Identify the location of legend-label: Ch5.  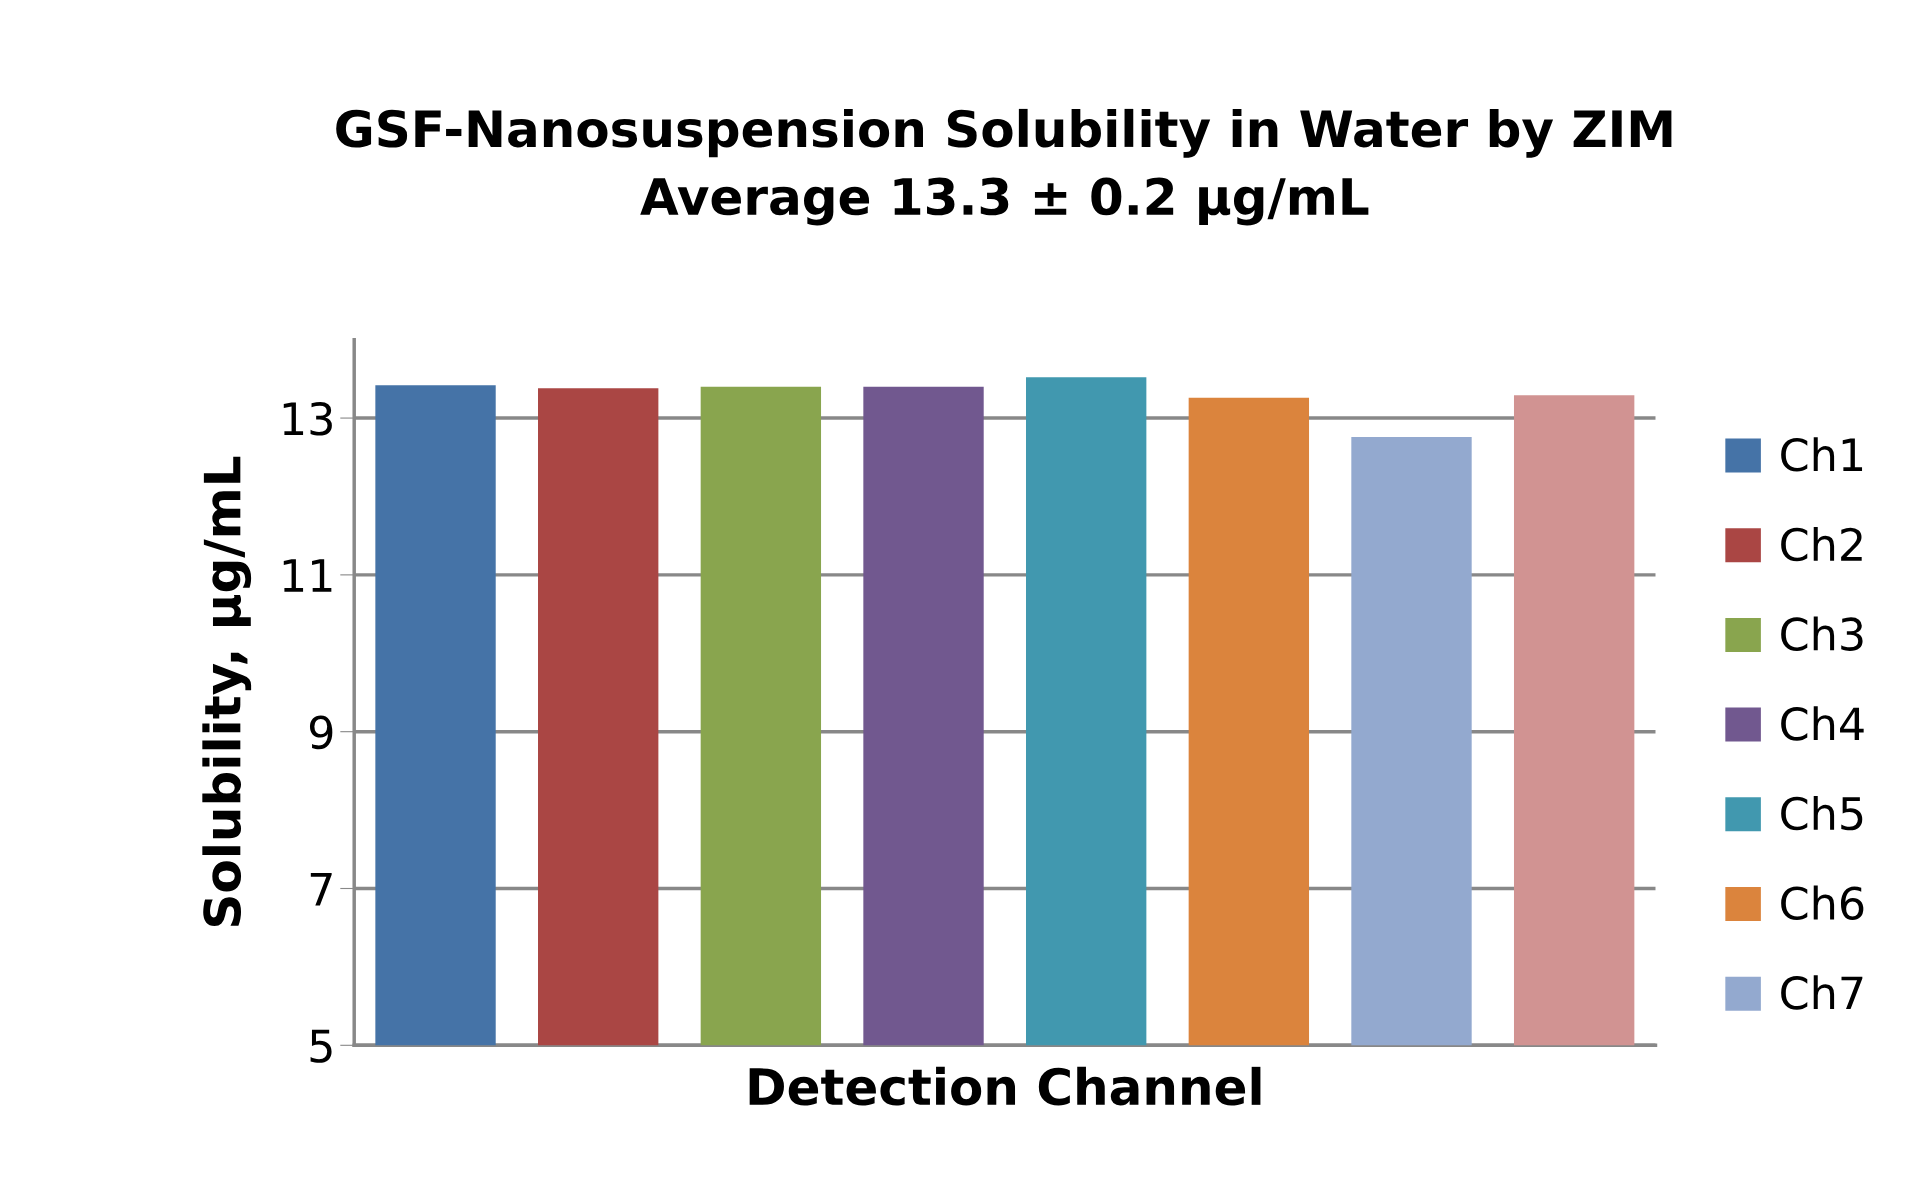
(1822, 813).